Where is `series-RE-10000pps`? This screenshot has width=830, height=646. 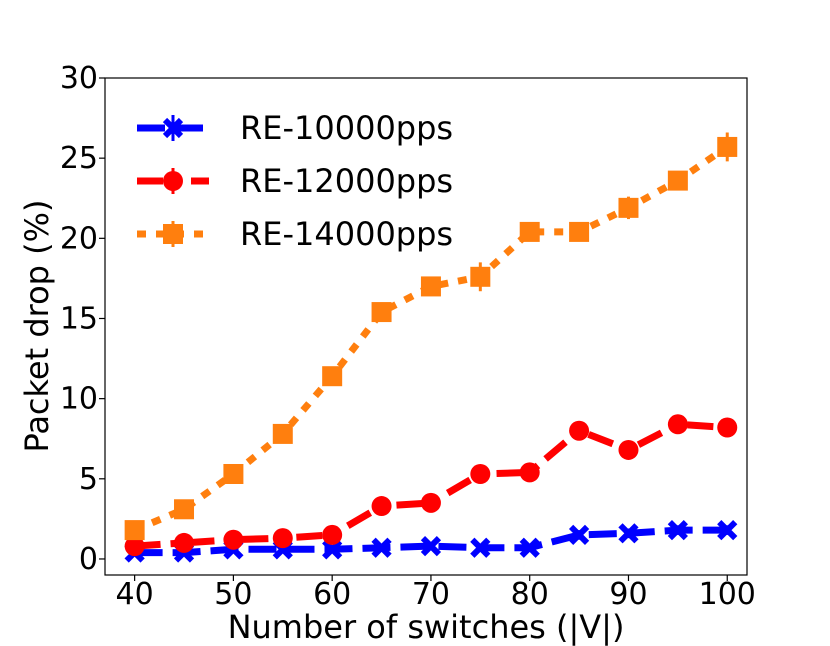 series-RE-10000pps is located at coordinates (431, 541).